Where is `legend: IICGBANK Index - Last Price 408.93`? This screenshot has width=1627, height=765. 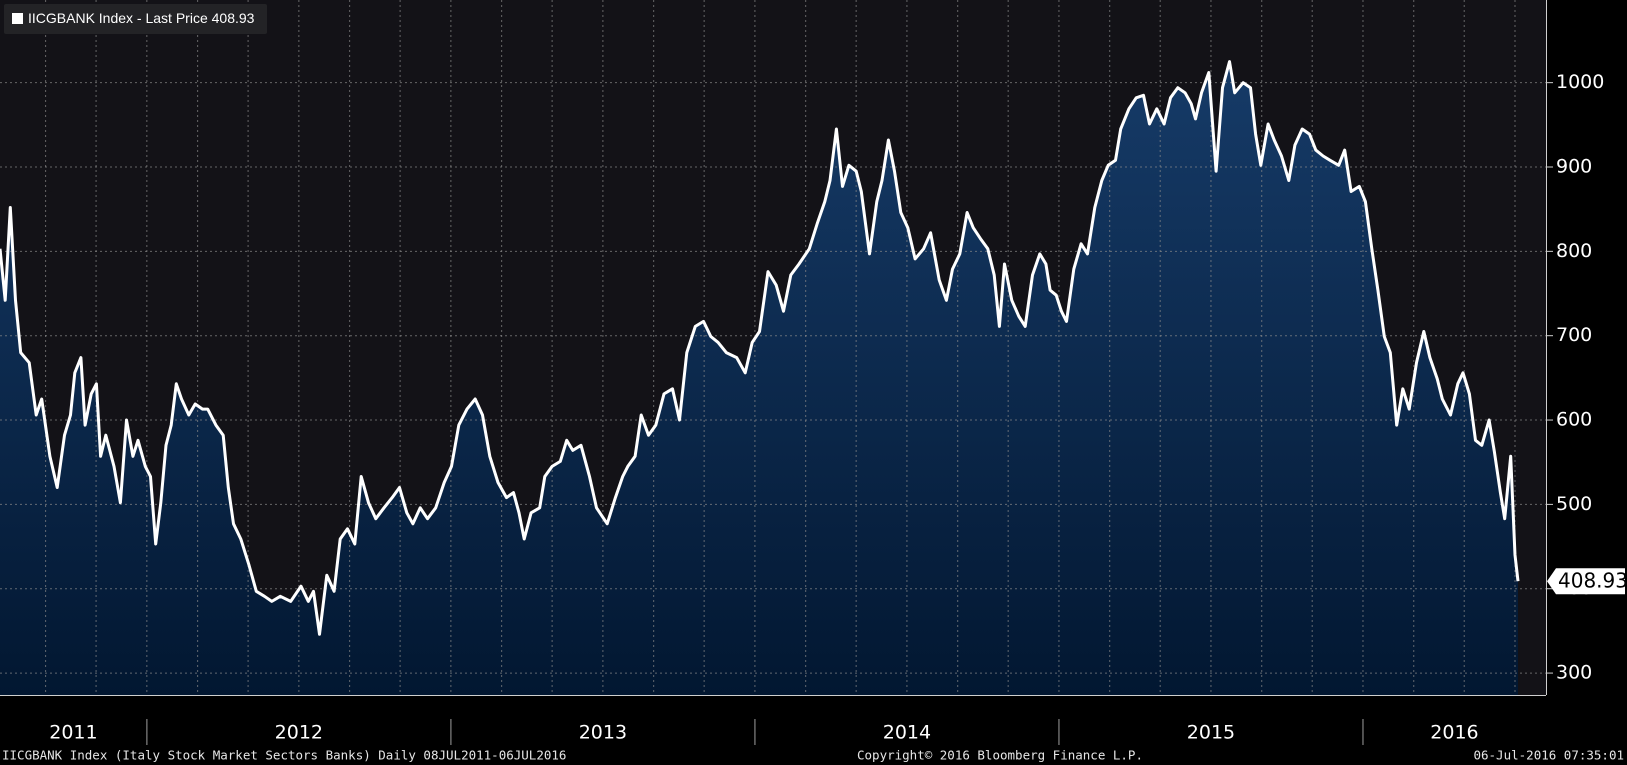 legend: IICGBANK Index - Last Price 408.93 is located at coordinates (135, 19).